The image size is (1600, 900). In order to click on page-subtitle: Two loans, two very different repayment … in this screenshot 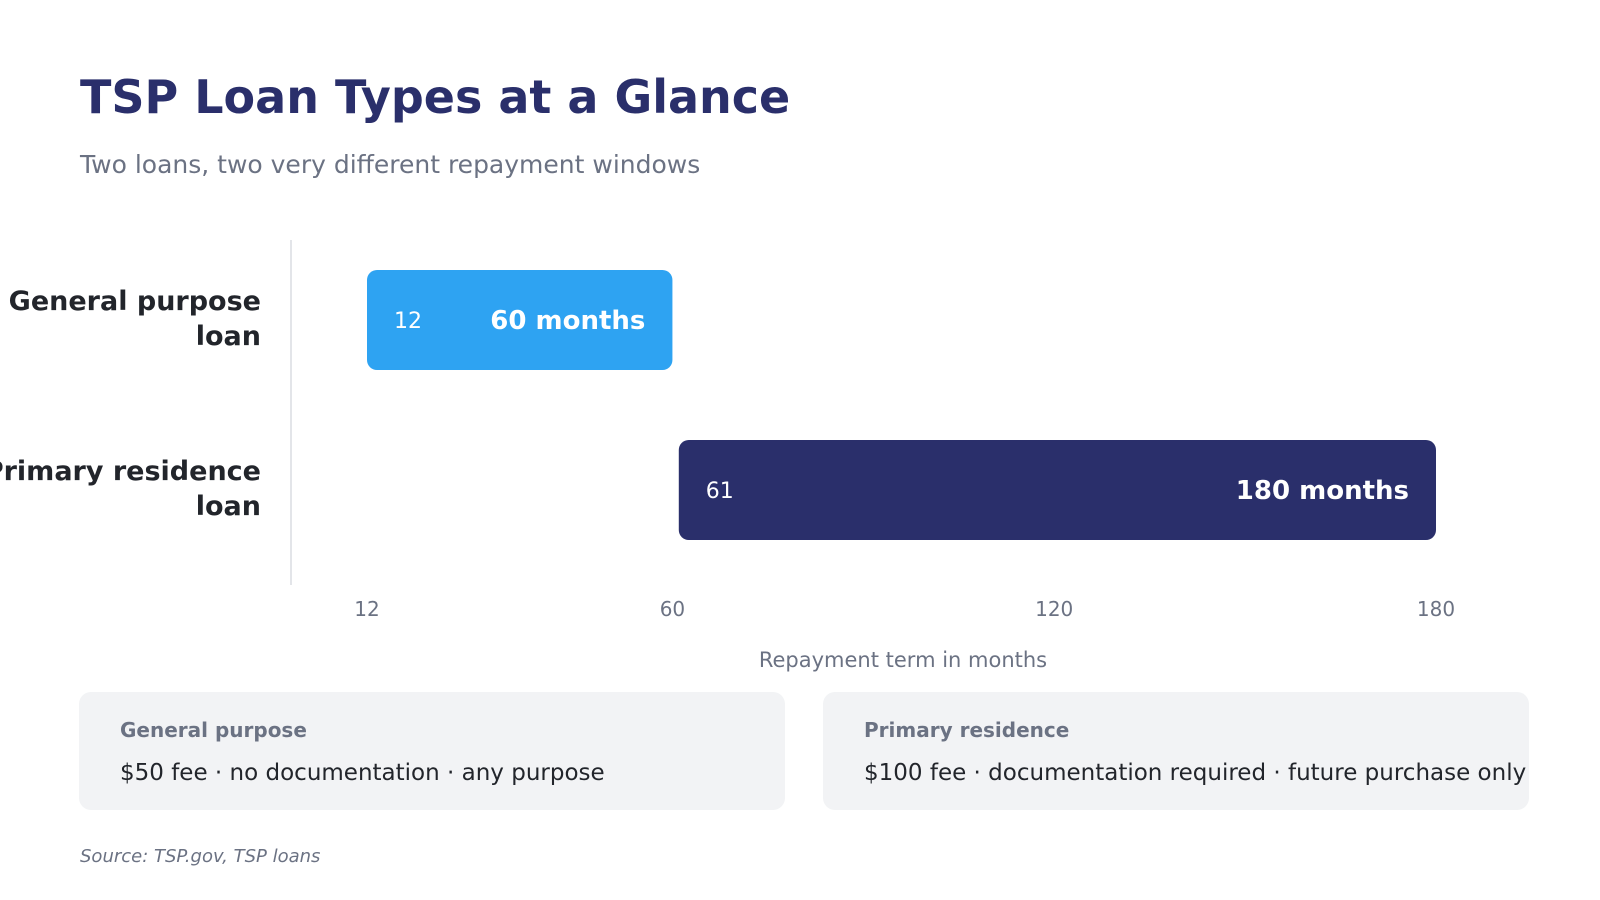, I will do `click(390, 164)`.